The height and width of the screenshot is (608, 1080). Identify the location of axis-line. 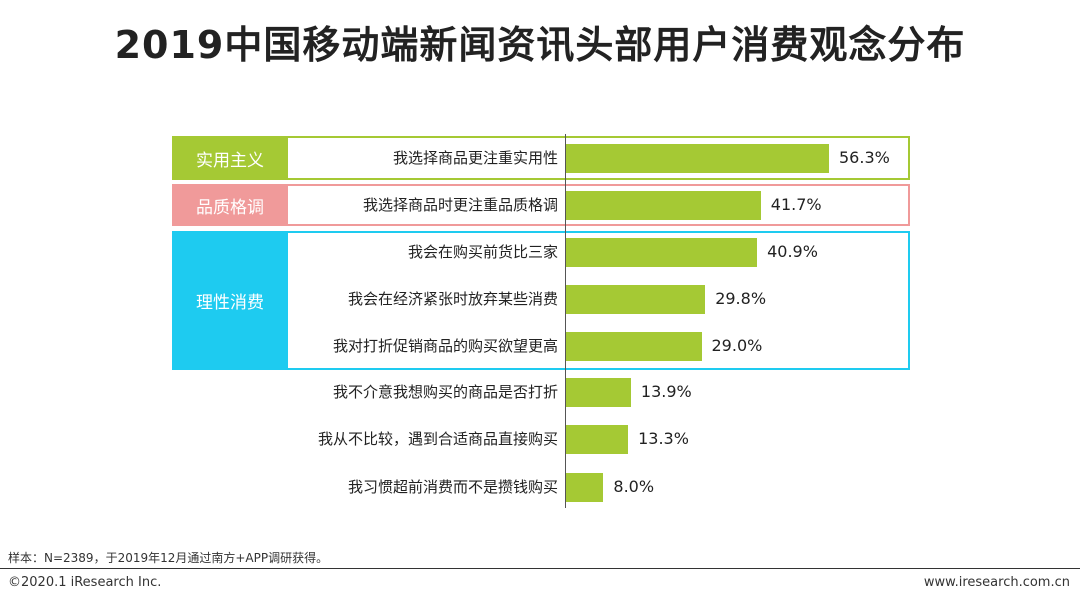
(565, 321).